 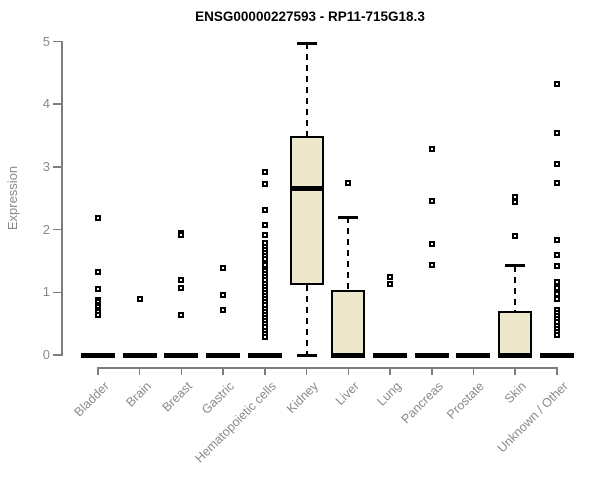 I want to click on x-axis-line, so click(x=327, y=368).